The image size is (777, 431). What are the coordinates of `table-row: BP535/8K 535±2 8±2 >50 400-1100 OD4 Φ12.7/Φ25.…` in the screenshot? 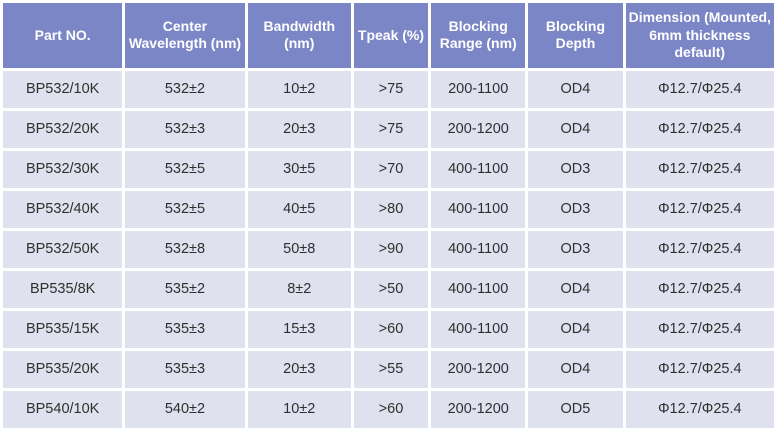 It's located at (388, 289).